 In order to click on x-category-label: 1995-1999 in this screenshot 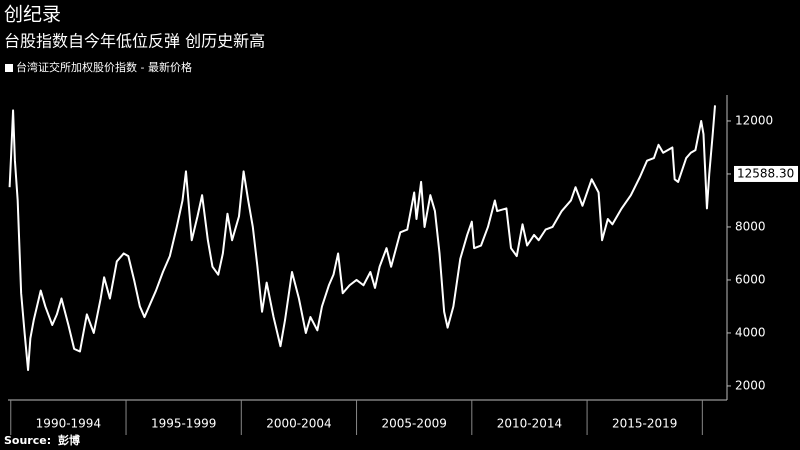, I will do `click(183, 424)`.